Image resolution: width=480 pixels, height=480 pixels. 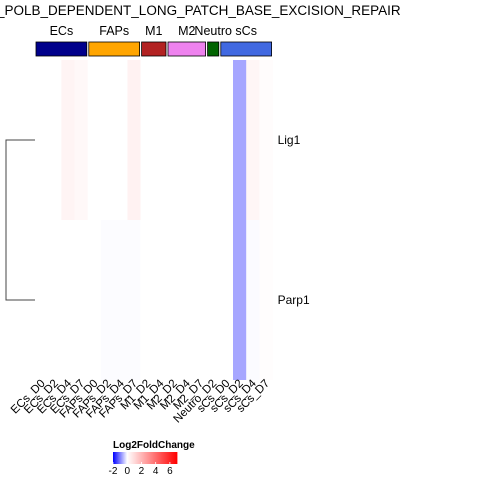 What do you see at coordinates (142, 471) in the screenshot?
I see `legend-tick-label: 2` at bounding box center [142, 471].